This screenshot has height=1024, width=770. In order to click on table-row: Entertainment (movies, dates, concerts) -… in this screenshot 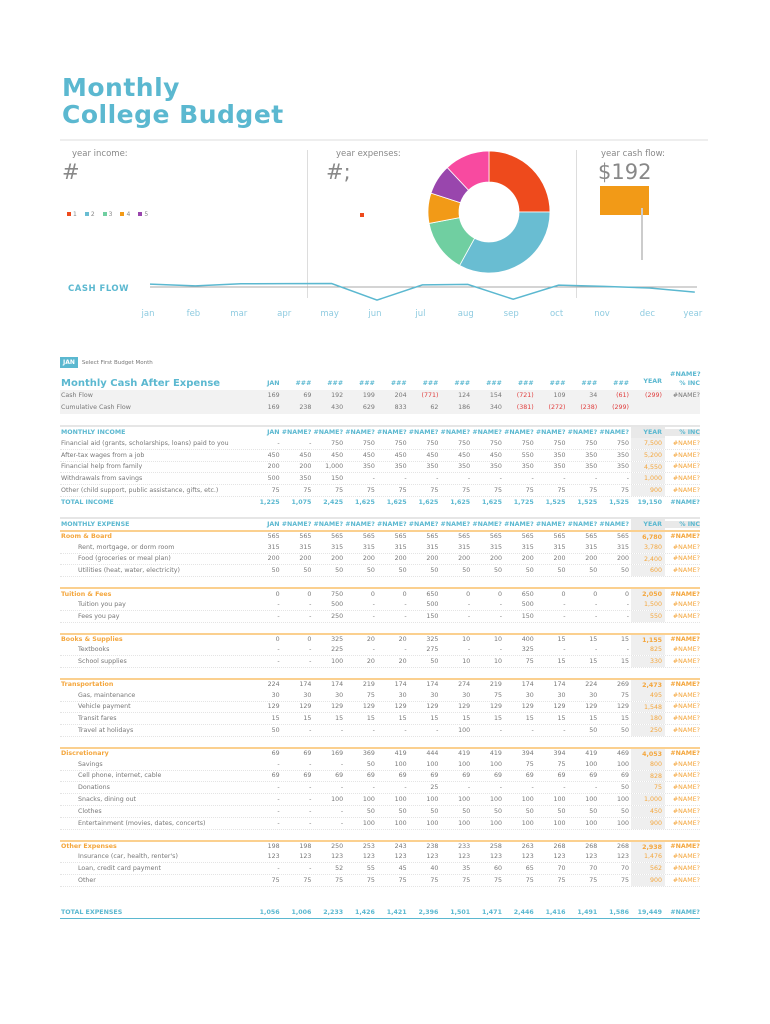, I will do `click(380, 823)`.